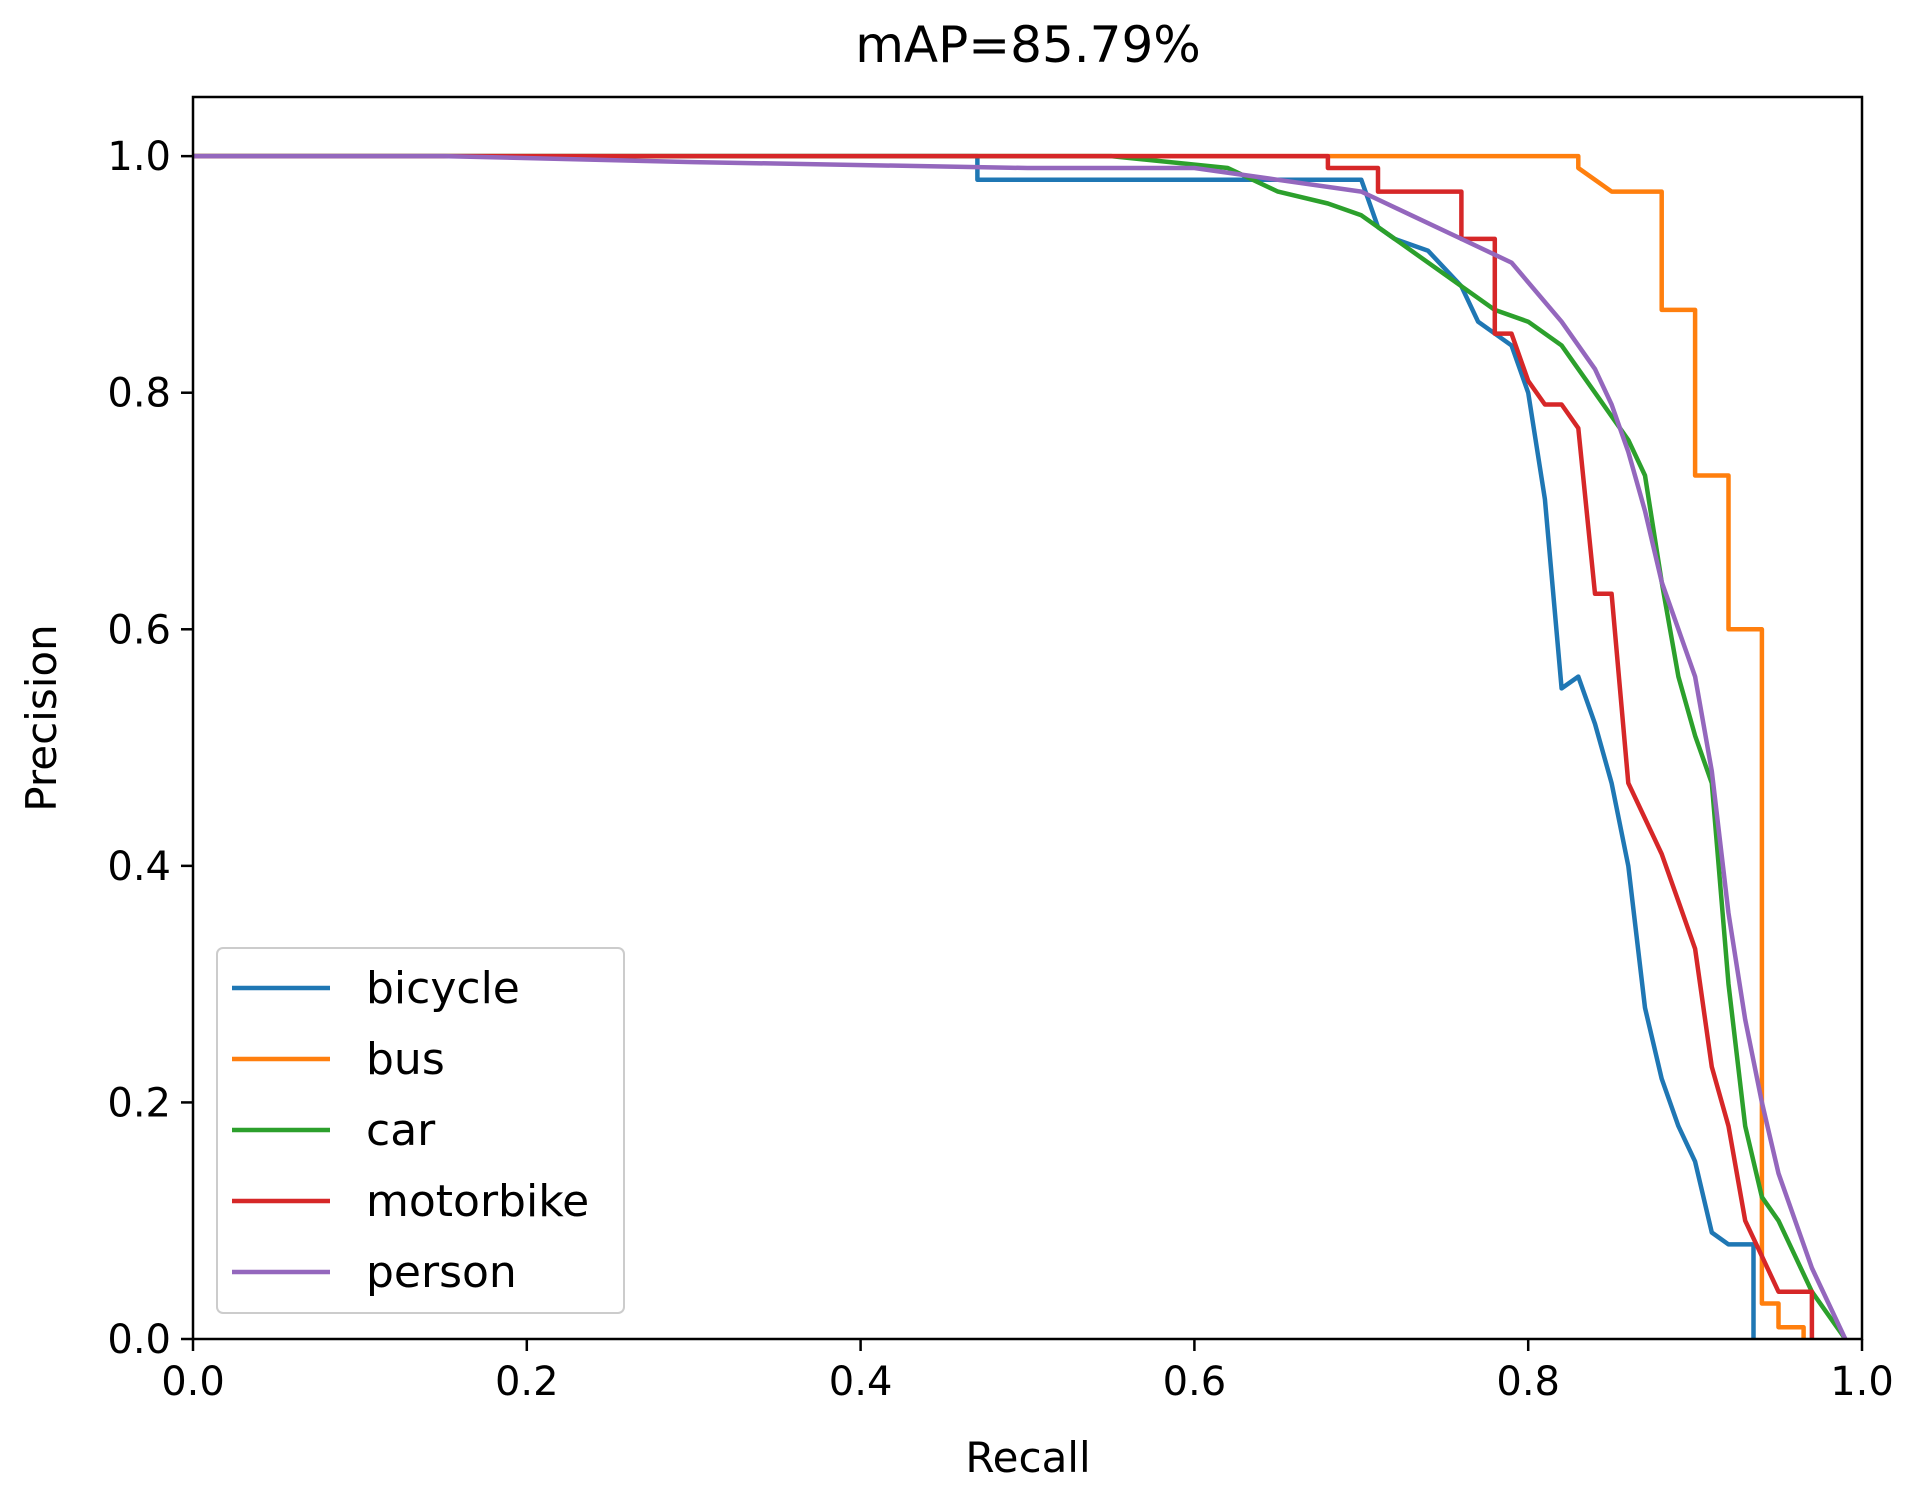  I want to click on x-axis-label: Recall, so click(1027, 1457).